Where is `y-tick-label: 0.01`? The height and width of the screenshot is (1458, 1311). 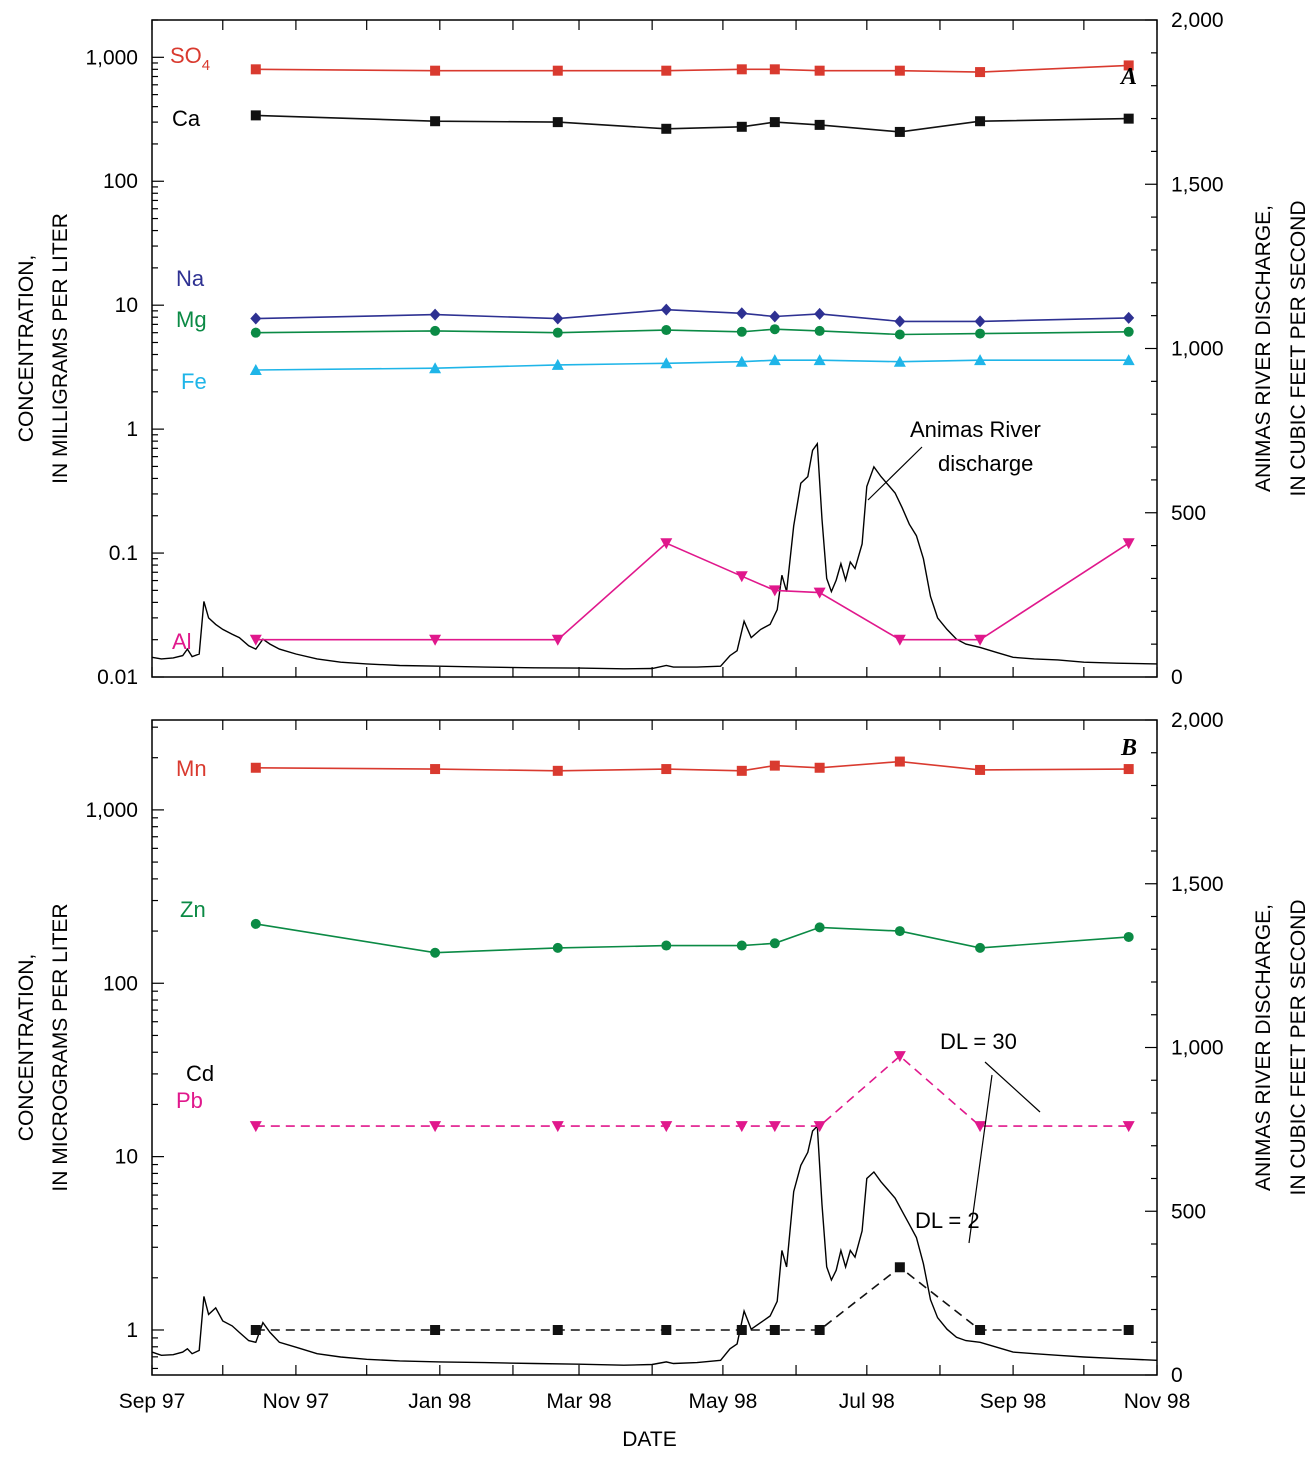
y-tick-label: 0.01 is located at coordinates (117, 677).